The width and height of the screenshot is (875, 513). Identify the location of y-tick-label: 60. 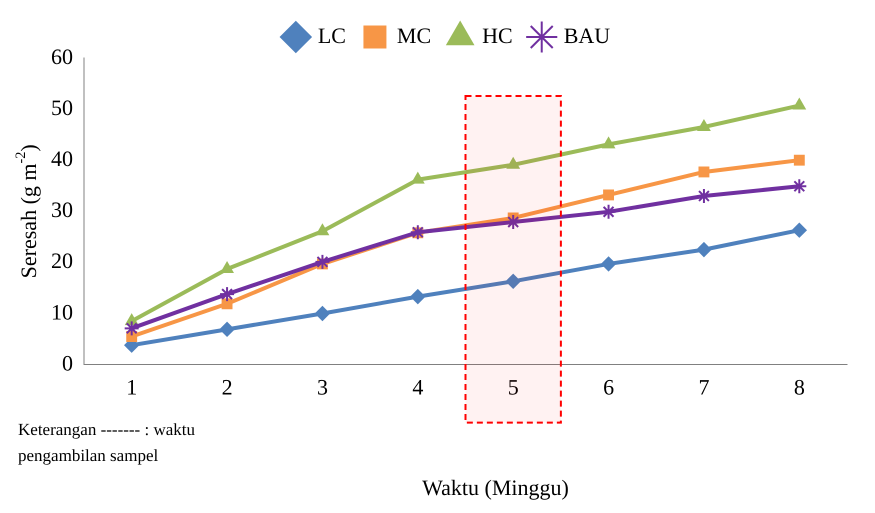
(62, 56).